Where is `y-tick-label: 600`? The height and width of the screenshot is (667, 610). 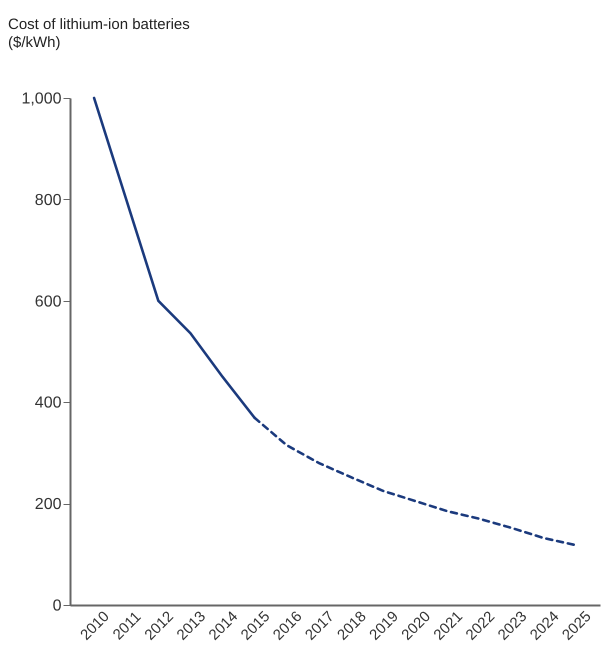 y-tick-label: 600 is located at coordinates (48, 301).